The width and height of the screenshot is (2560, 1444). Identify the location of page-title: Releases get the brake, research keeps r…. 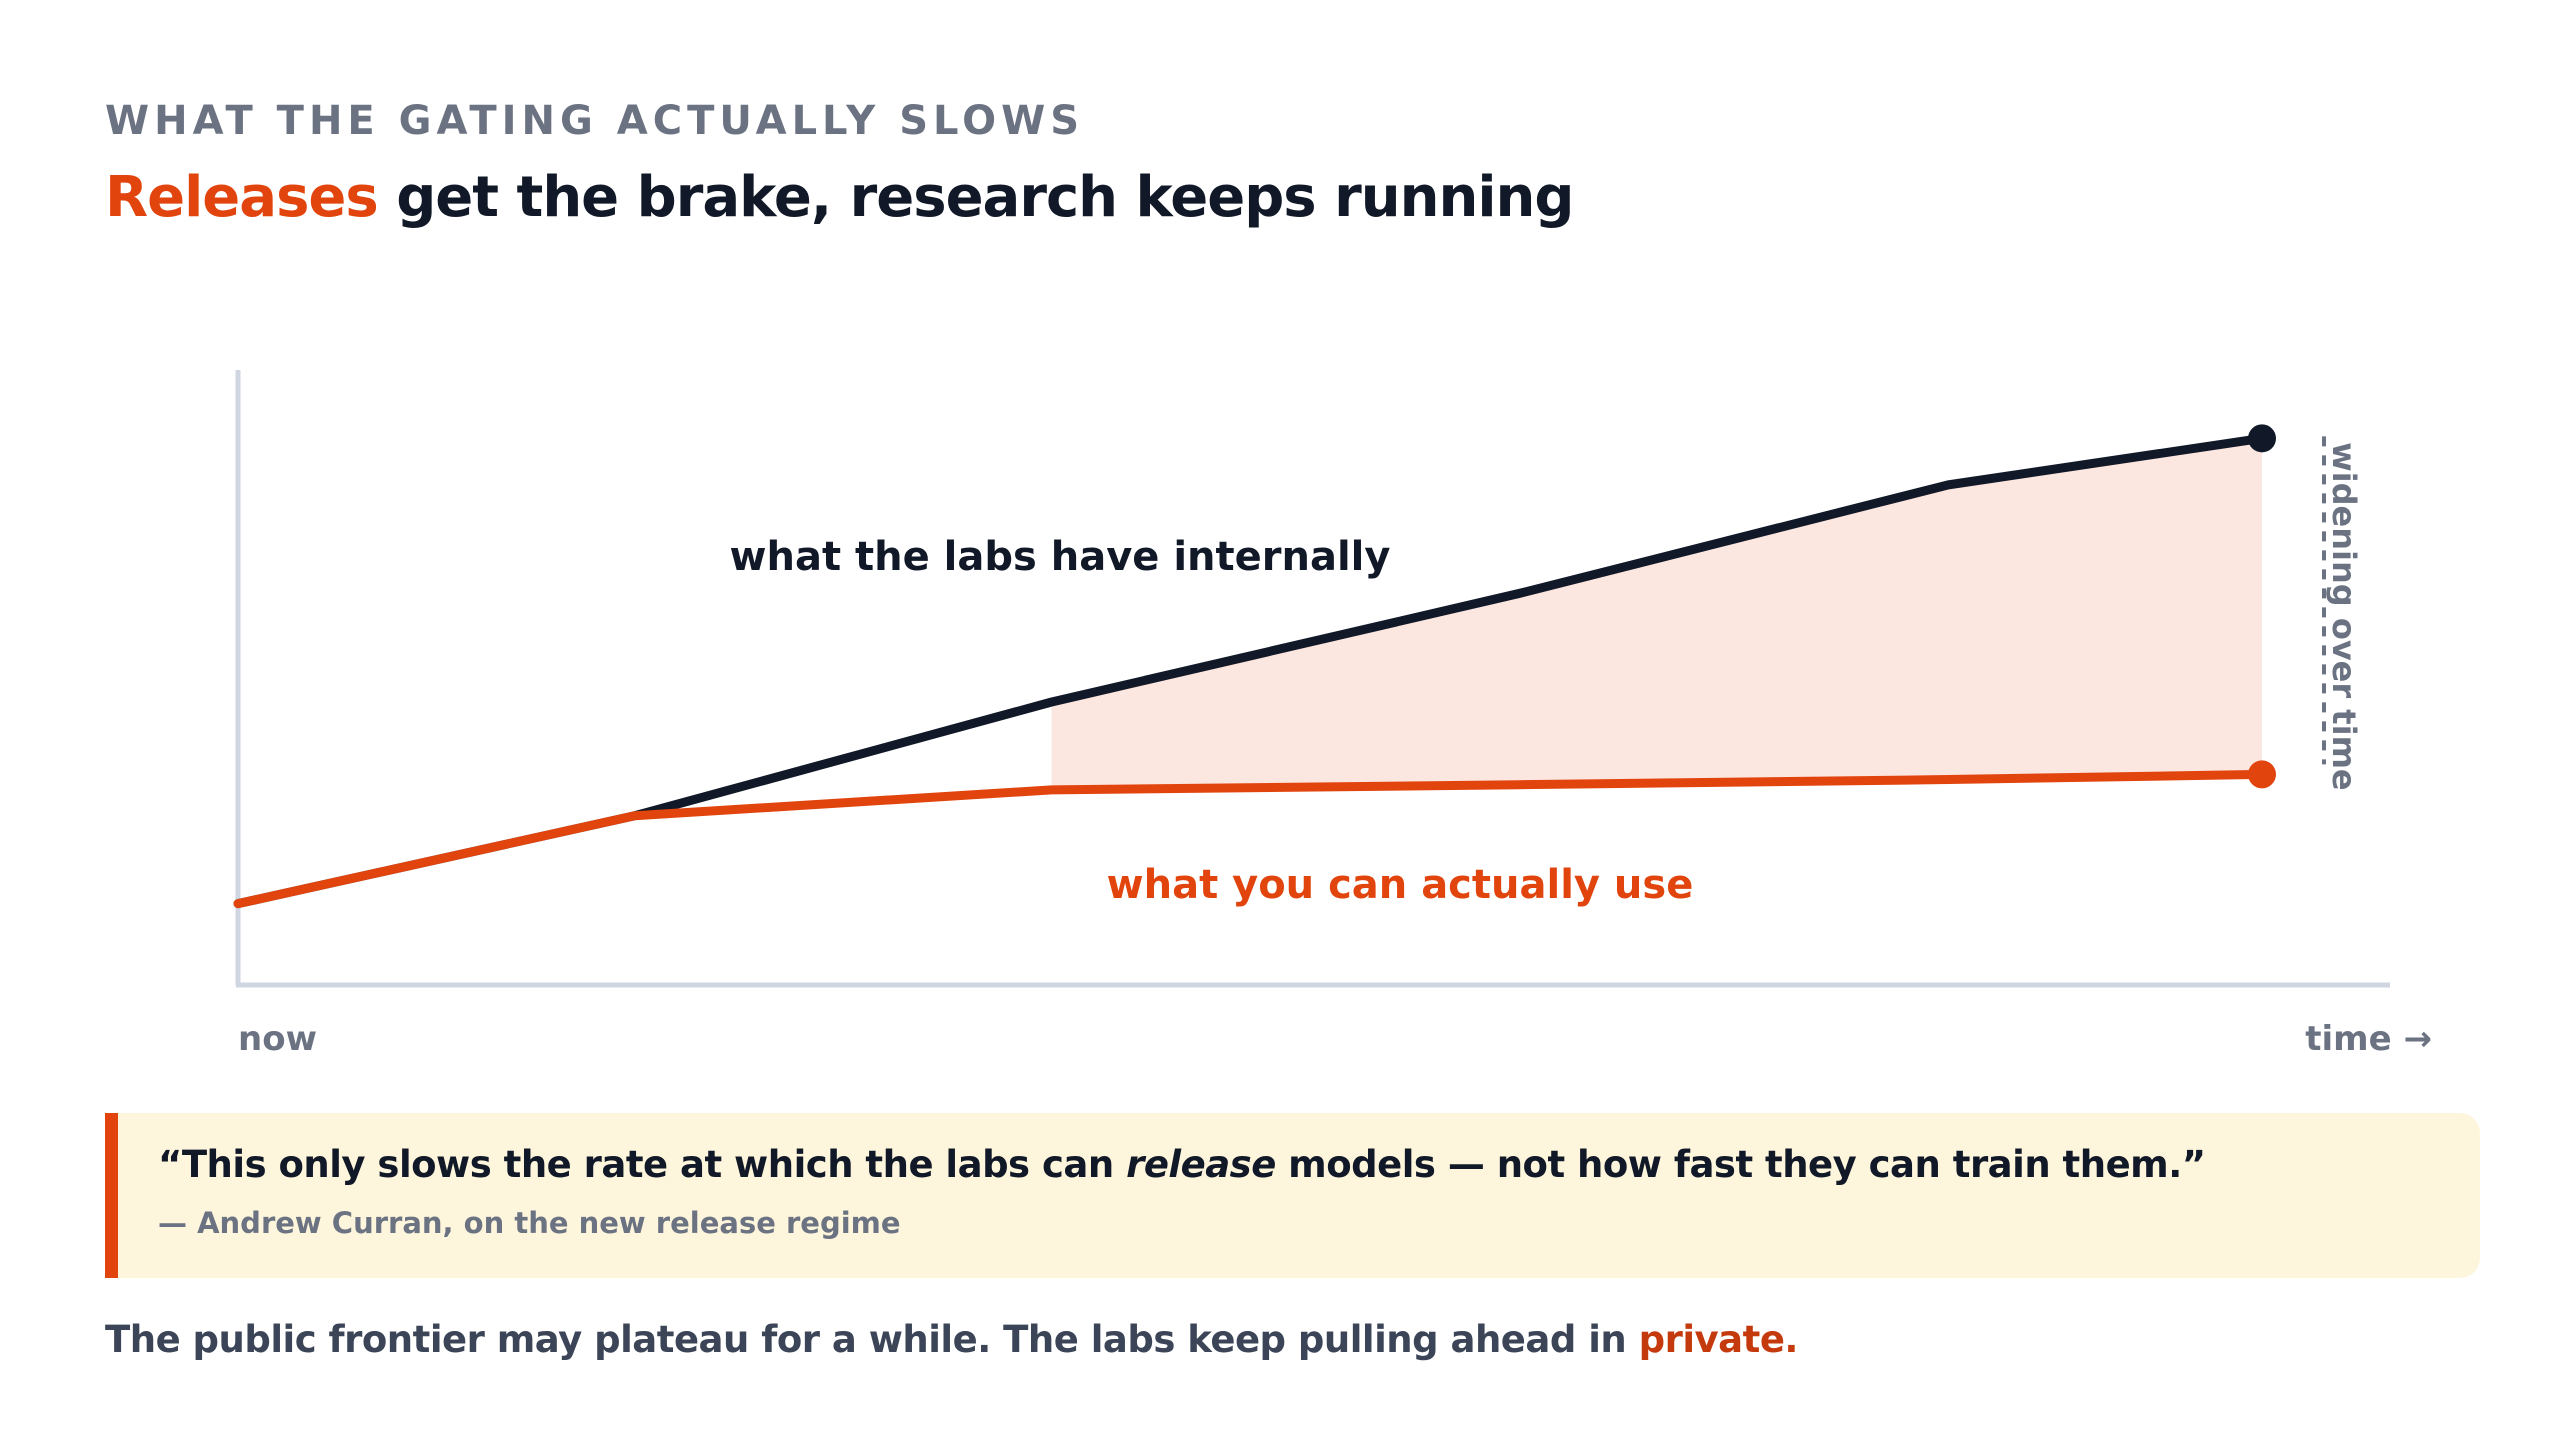
(839, 197).